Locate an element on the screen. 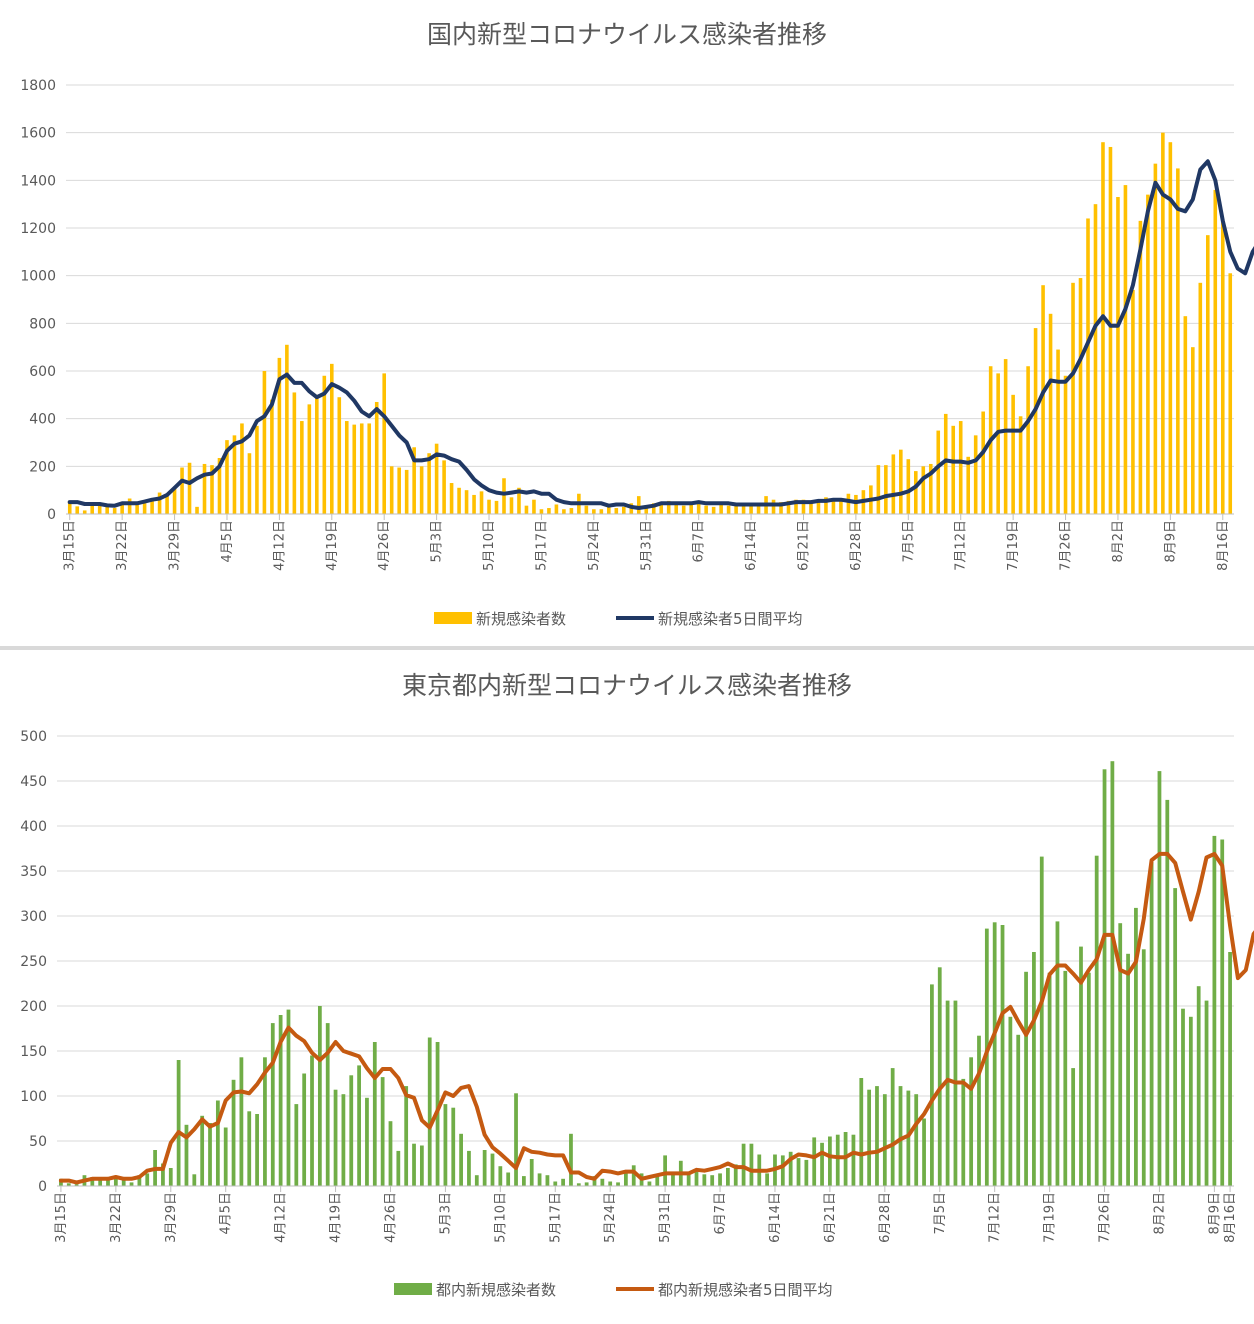  y-tick-label: 1400 is located at coordinates (38, 181).